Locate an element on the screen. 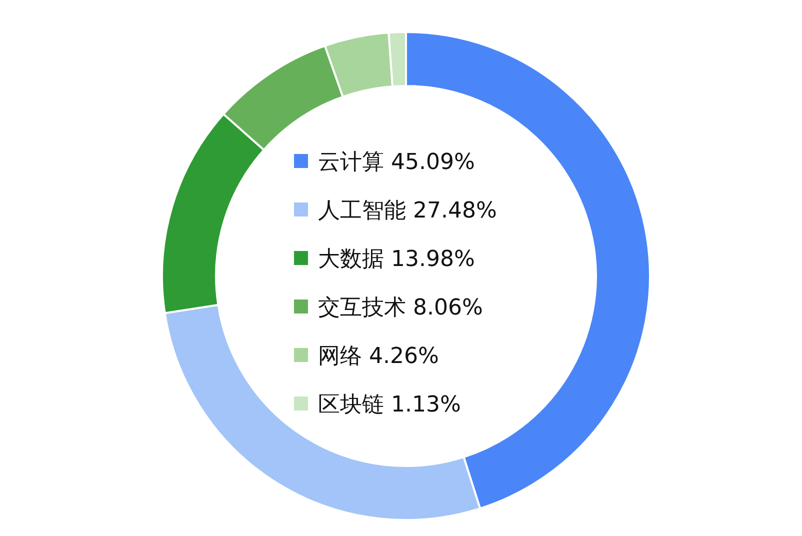 Image resolution: width=802 pixels, height=536 pixels. legend-label: 网络 4.26% is located at coordinates (378, 356).